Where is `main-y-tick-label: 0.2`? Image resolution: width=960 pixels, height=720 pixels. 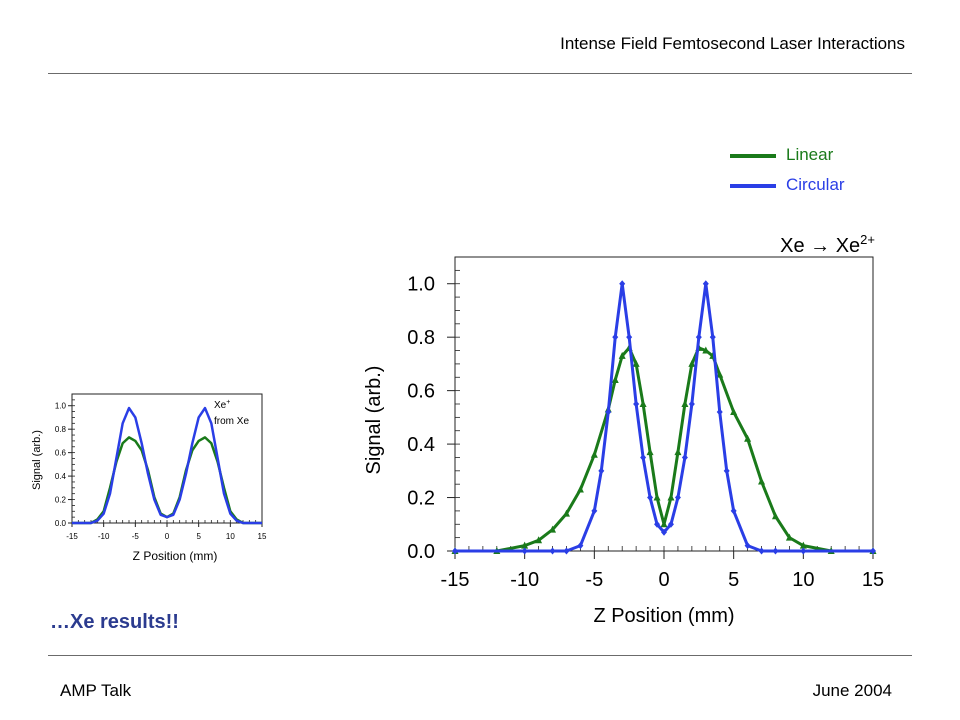 main-y-tick-label: 0.2 is located at coordinates (421, 499).